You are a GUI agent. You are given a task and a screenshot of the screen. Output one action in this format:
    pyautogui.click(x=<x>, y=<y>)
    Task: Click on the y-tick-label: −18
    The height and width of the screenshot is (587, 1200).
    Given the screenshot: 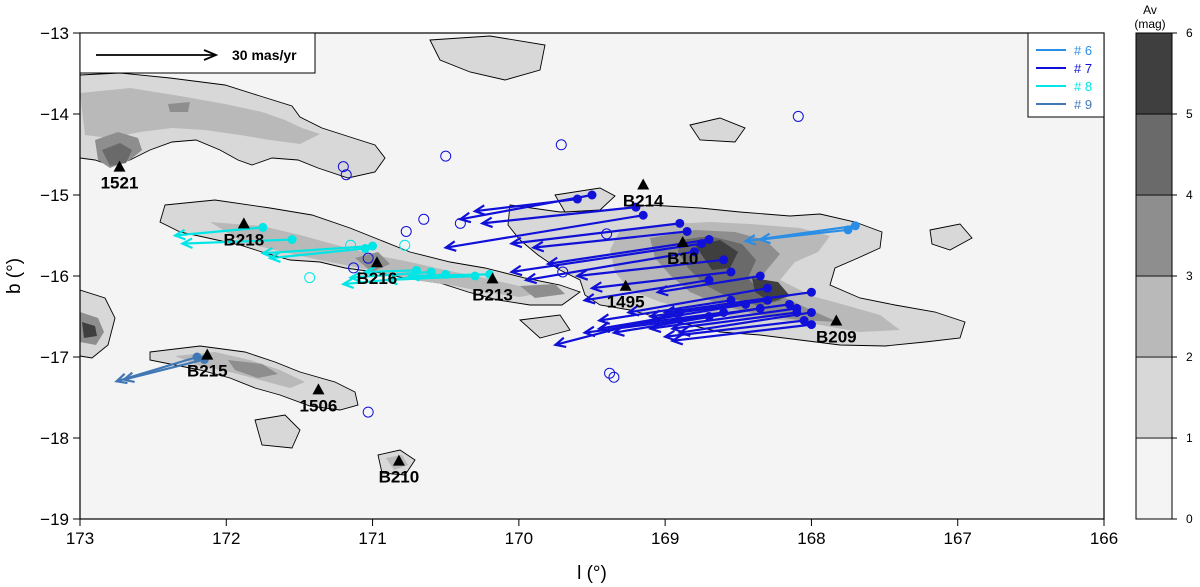 What is the action you would take?
    pyautogui.click(x=54, y=438)
    